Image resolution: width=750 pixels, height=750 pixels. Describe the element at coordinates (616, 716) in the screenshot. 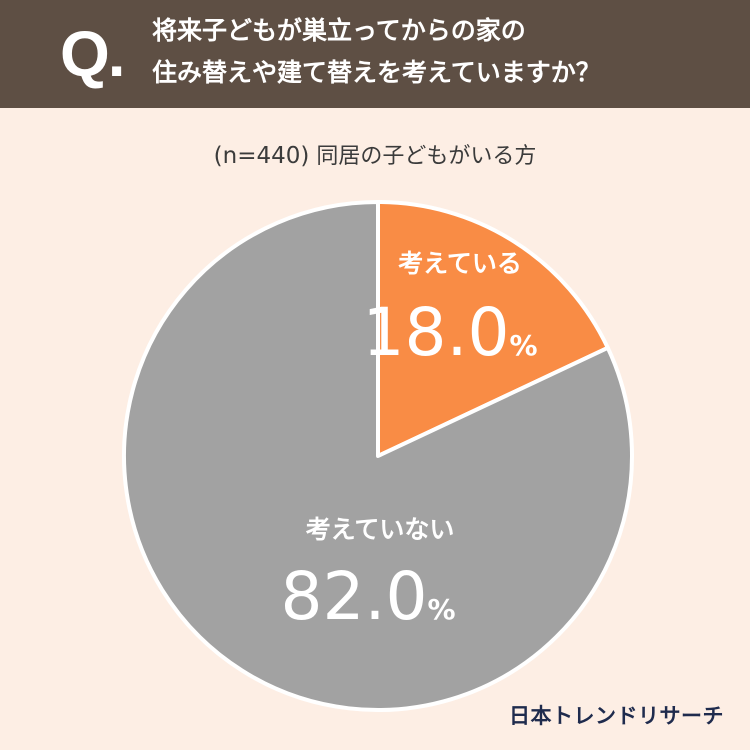

I see `brand-logo: 日本トレンドリサーチ` at that location.